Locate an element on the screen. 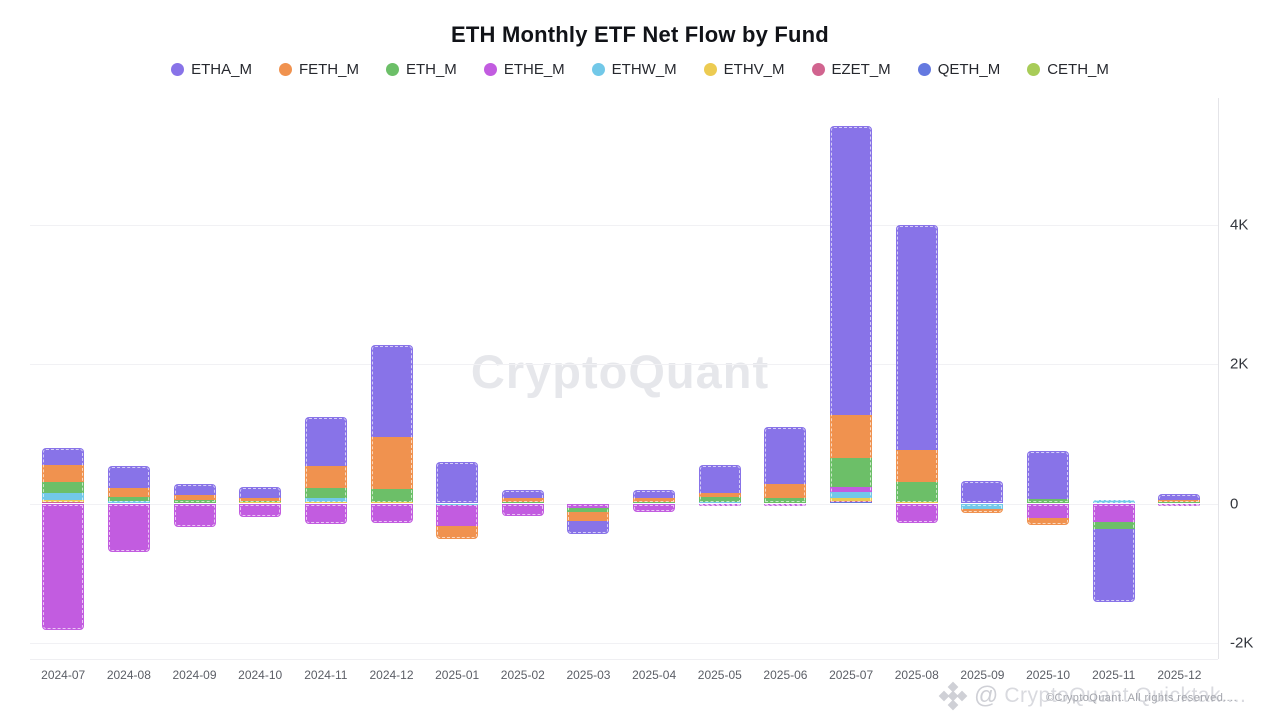  legend-item-ETHA_M: ETHA_M is located at coordinates (211, 69).